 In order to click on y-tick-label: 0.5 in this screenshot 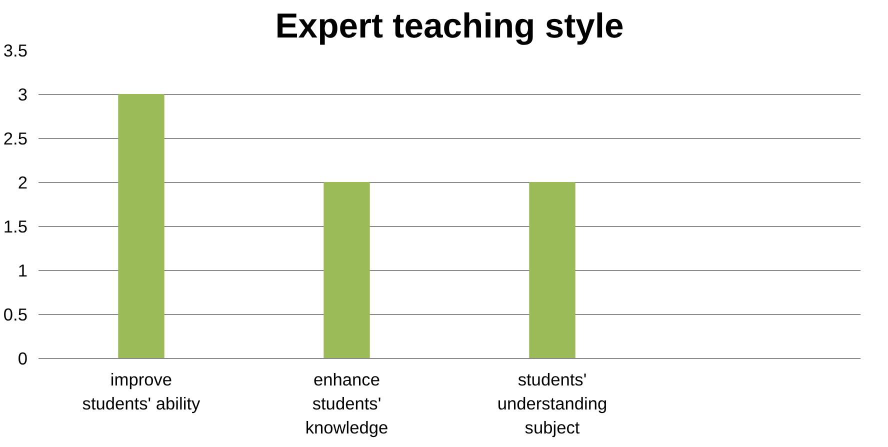, I will do `click(15, 314)`.